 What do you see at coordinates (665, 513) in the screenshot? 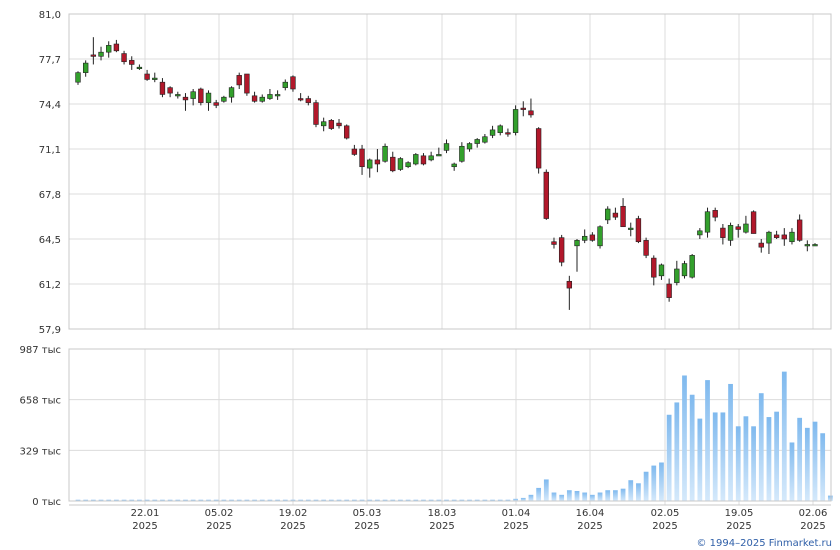
I see `date-tick-label: 02.05` at bounding box center [665, 513].